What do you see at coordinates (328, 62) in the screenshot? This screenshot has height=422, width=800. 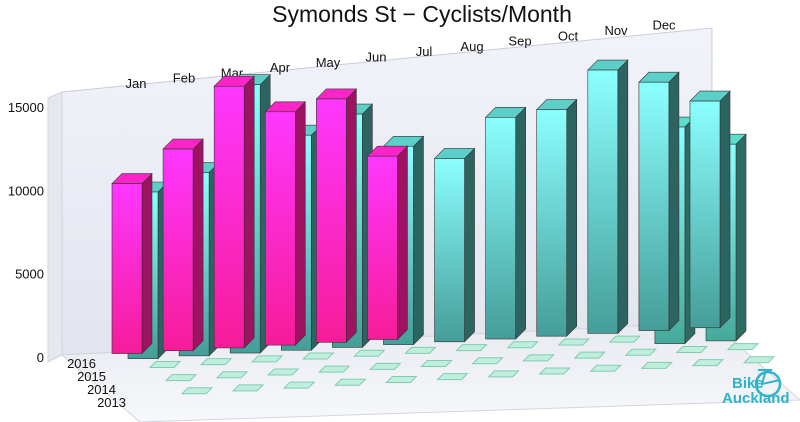 I see `category-label: May` at bounding box center [328, 62].